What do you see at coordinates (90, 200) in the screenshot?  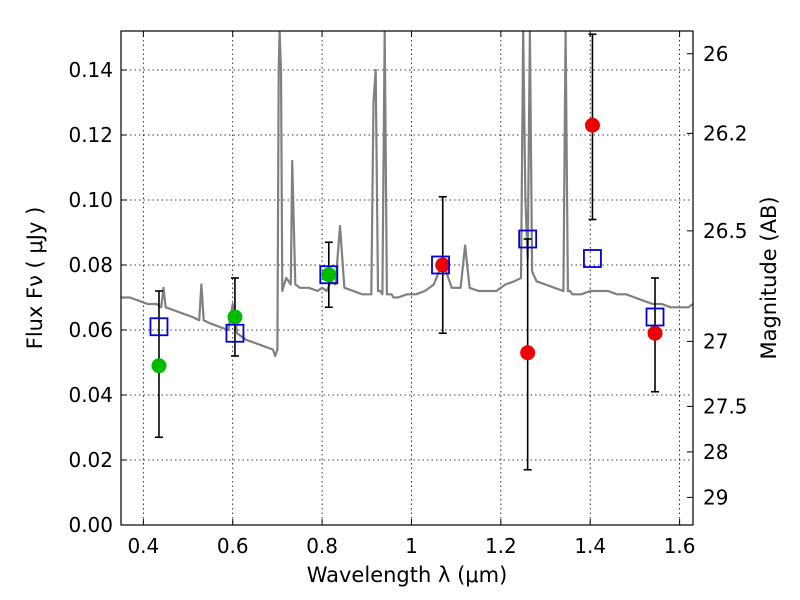 I see `y-tick-label: 0.10` at bounding box center [90, 200].